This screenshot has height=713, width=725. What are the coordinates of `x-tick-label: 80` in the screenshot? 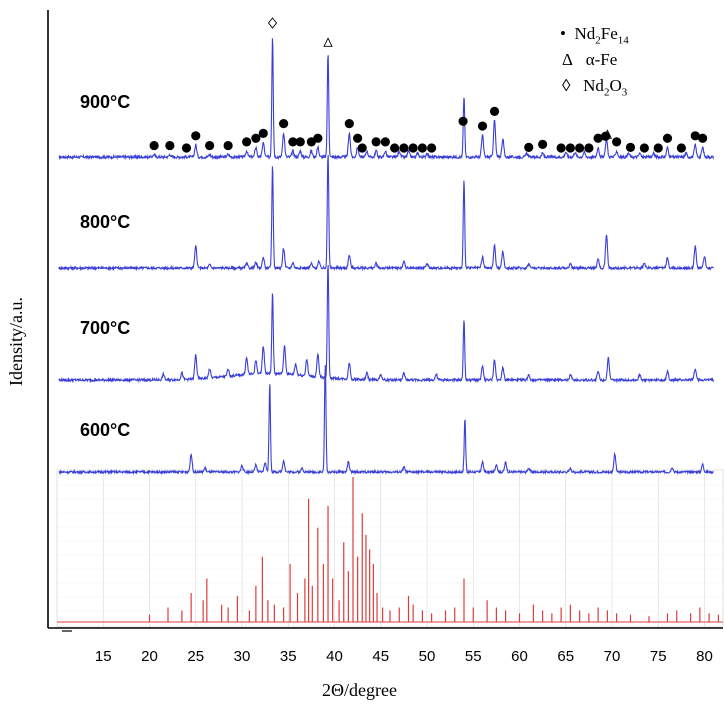 It's located at (704, 656).